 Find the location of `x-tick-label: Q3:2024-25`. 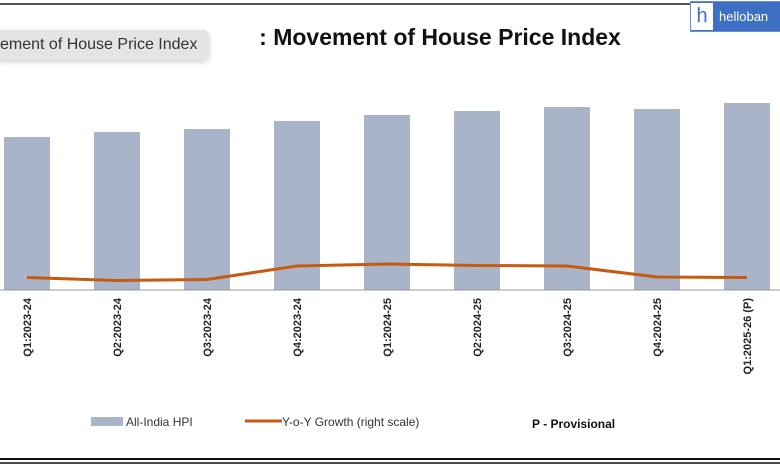

x-tick-label: Q3:2024-25 is located at coordinates (568, 327).